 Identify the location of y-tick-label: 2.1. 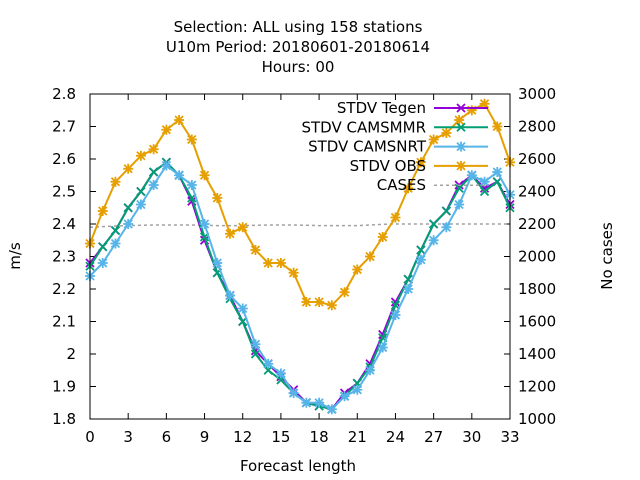
(64, 322).